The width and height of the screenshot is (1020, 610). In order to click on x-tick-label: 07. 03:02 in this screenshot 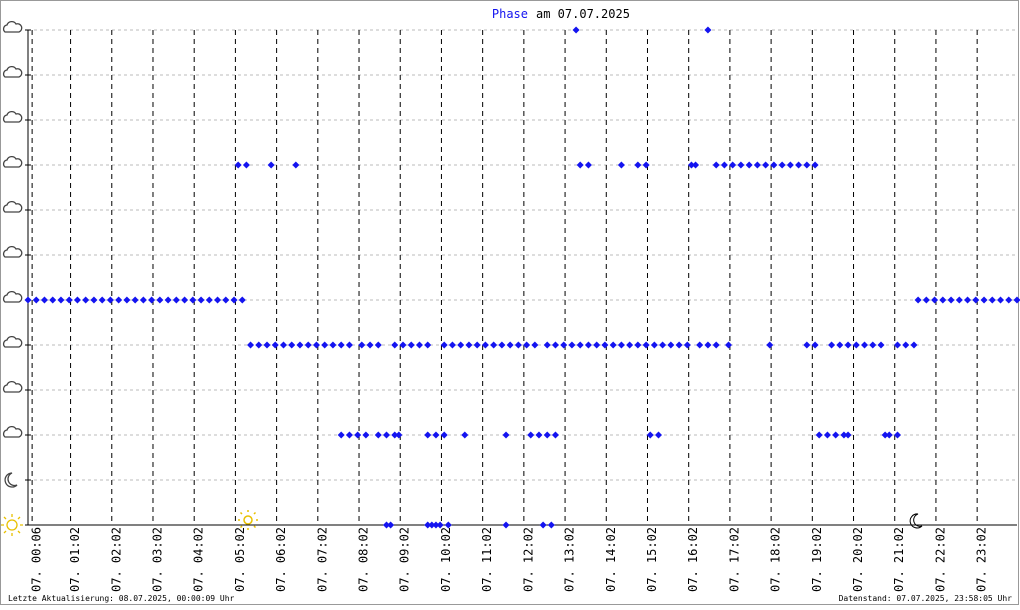, I will do `click(157, 559)`.